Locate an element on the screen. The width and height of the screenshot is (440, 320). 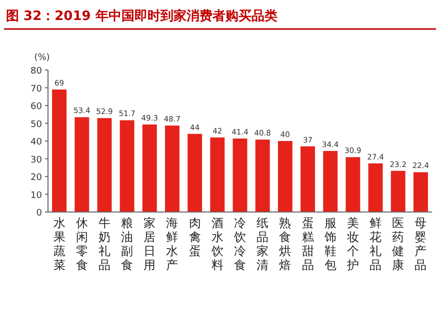
y-tick-label: 50 is located at coordinates (36, 125).